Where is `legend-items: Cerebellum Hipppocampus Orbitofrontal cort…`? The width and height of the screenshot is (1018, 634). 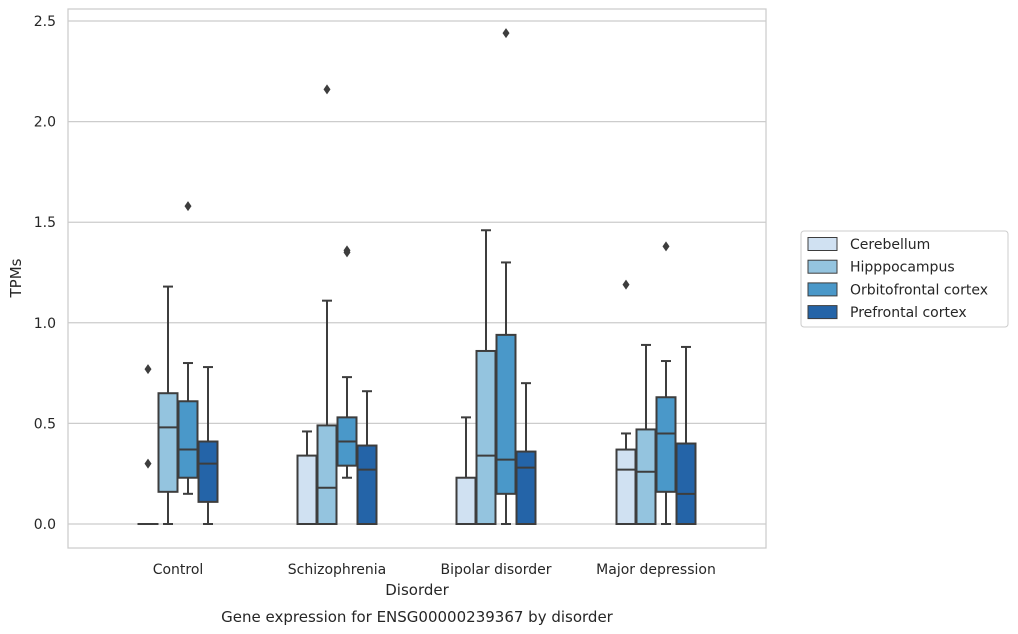
legend-items: Cerebellum Hipppocampus Orbitofrontal cort… is located at coordinates (897, 279).